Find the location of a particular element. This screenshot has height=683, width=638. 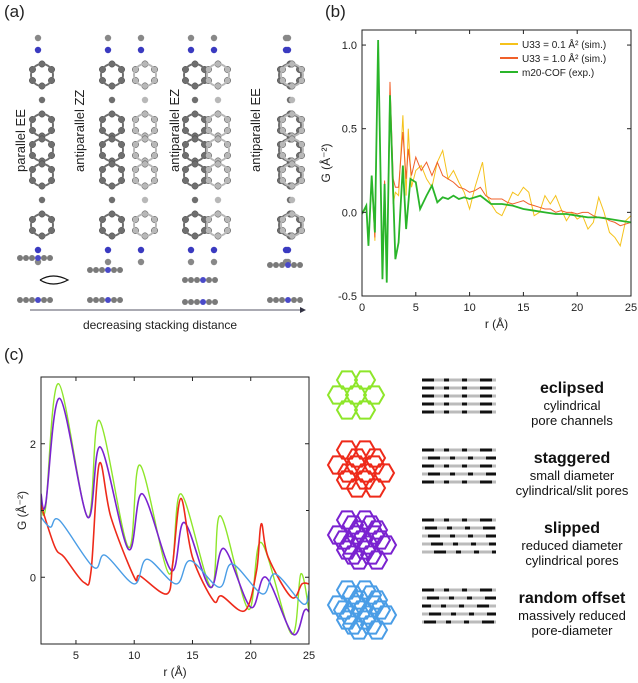

x-axis-label: r (Å) is located at coordinates (174, 671).